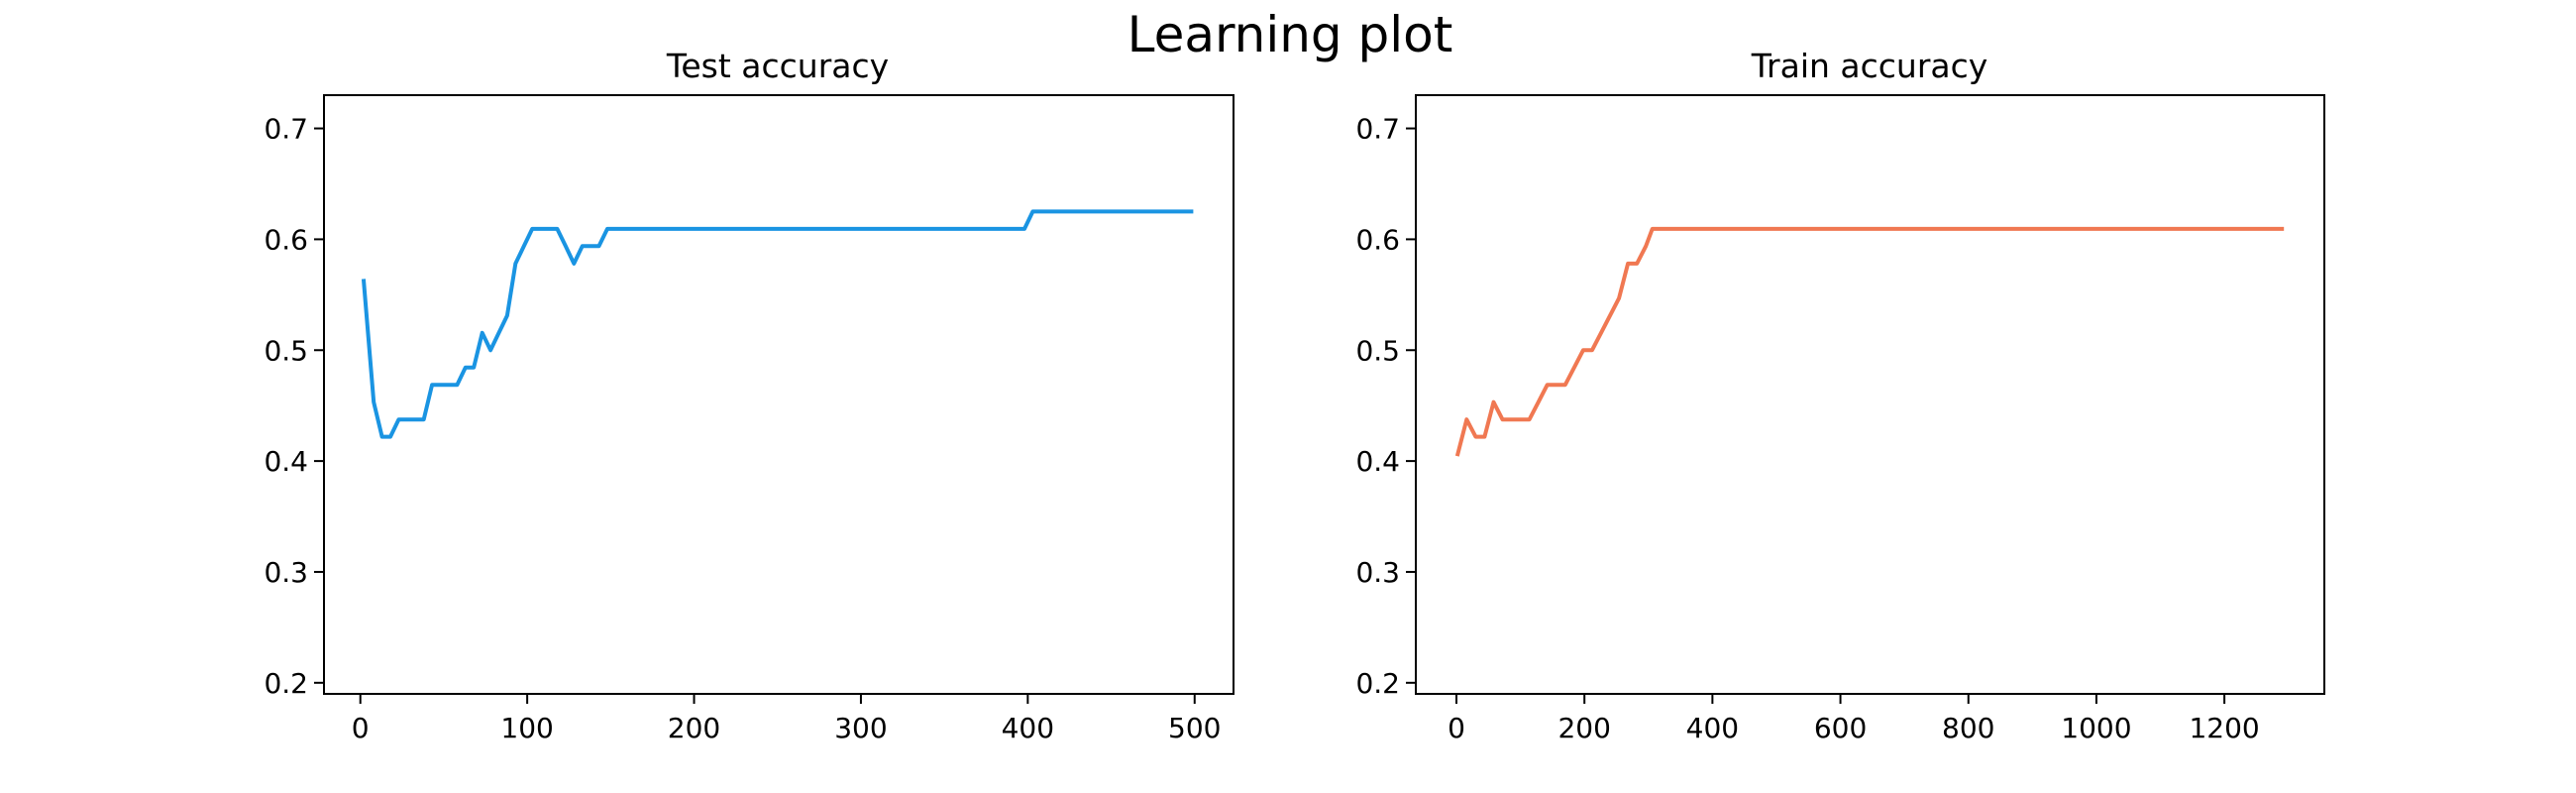 The width and height of the screenshot is (2576, 793). What do you see at coordinates (694, 728) in the screenshot?
I see `test-x-tick-label: 200` at bounding box center [694, 728].